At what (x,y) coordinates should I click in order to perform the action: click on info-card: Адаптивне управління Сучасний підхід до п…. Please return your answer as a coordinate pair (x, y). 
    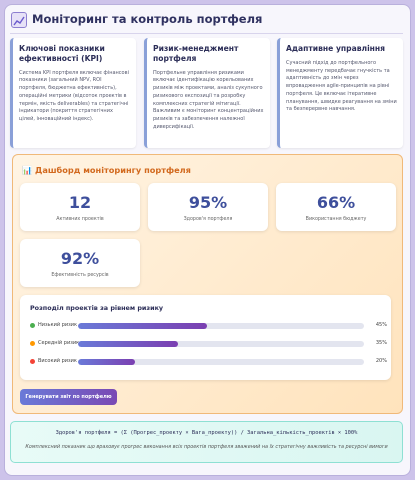
    Looking at the image, I should click on (340, 93).